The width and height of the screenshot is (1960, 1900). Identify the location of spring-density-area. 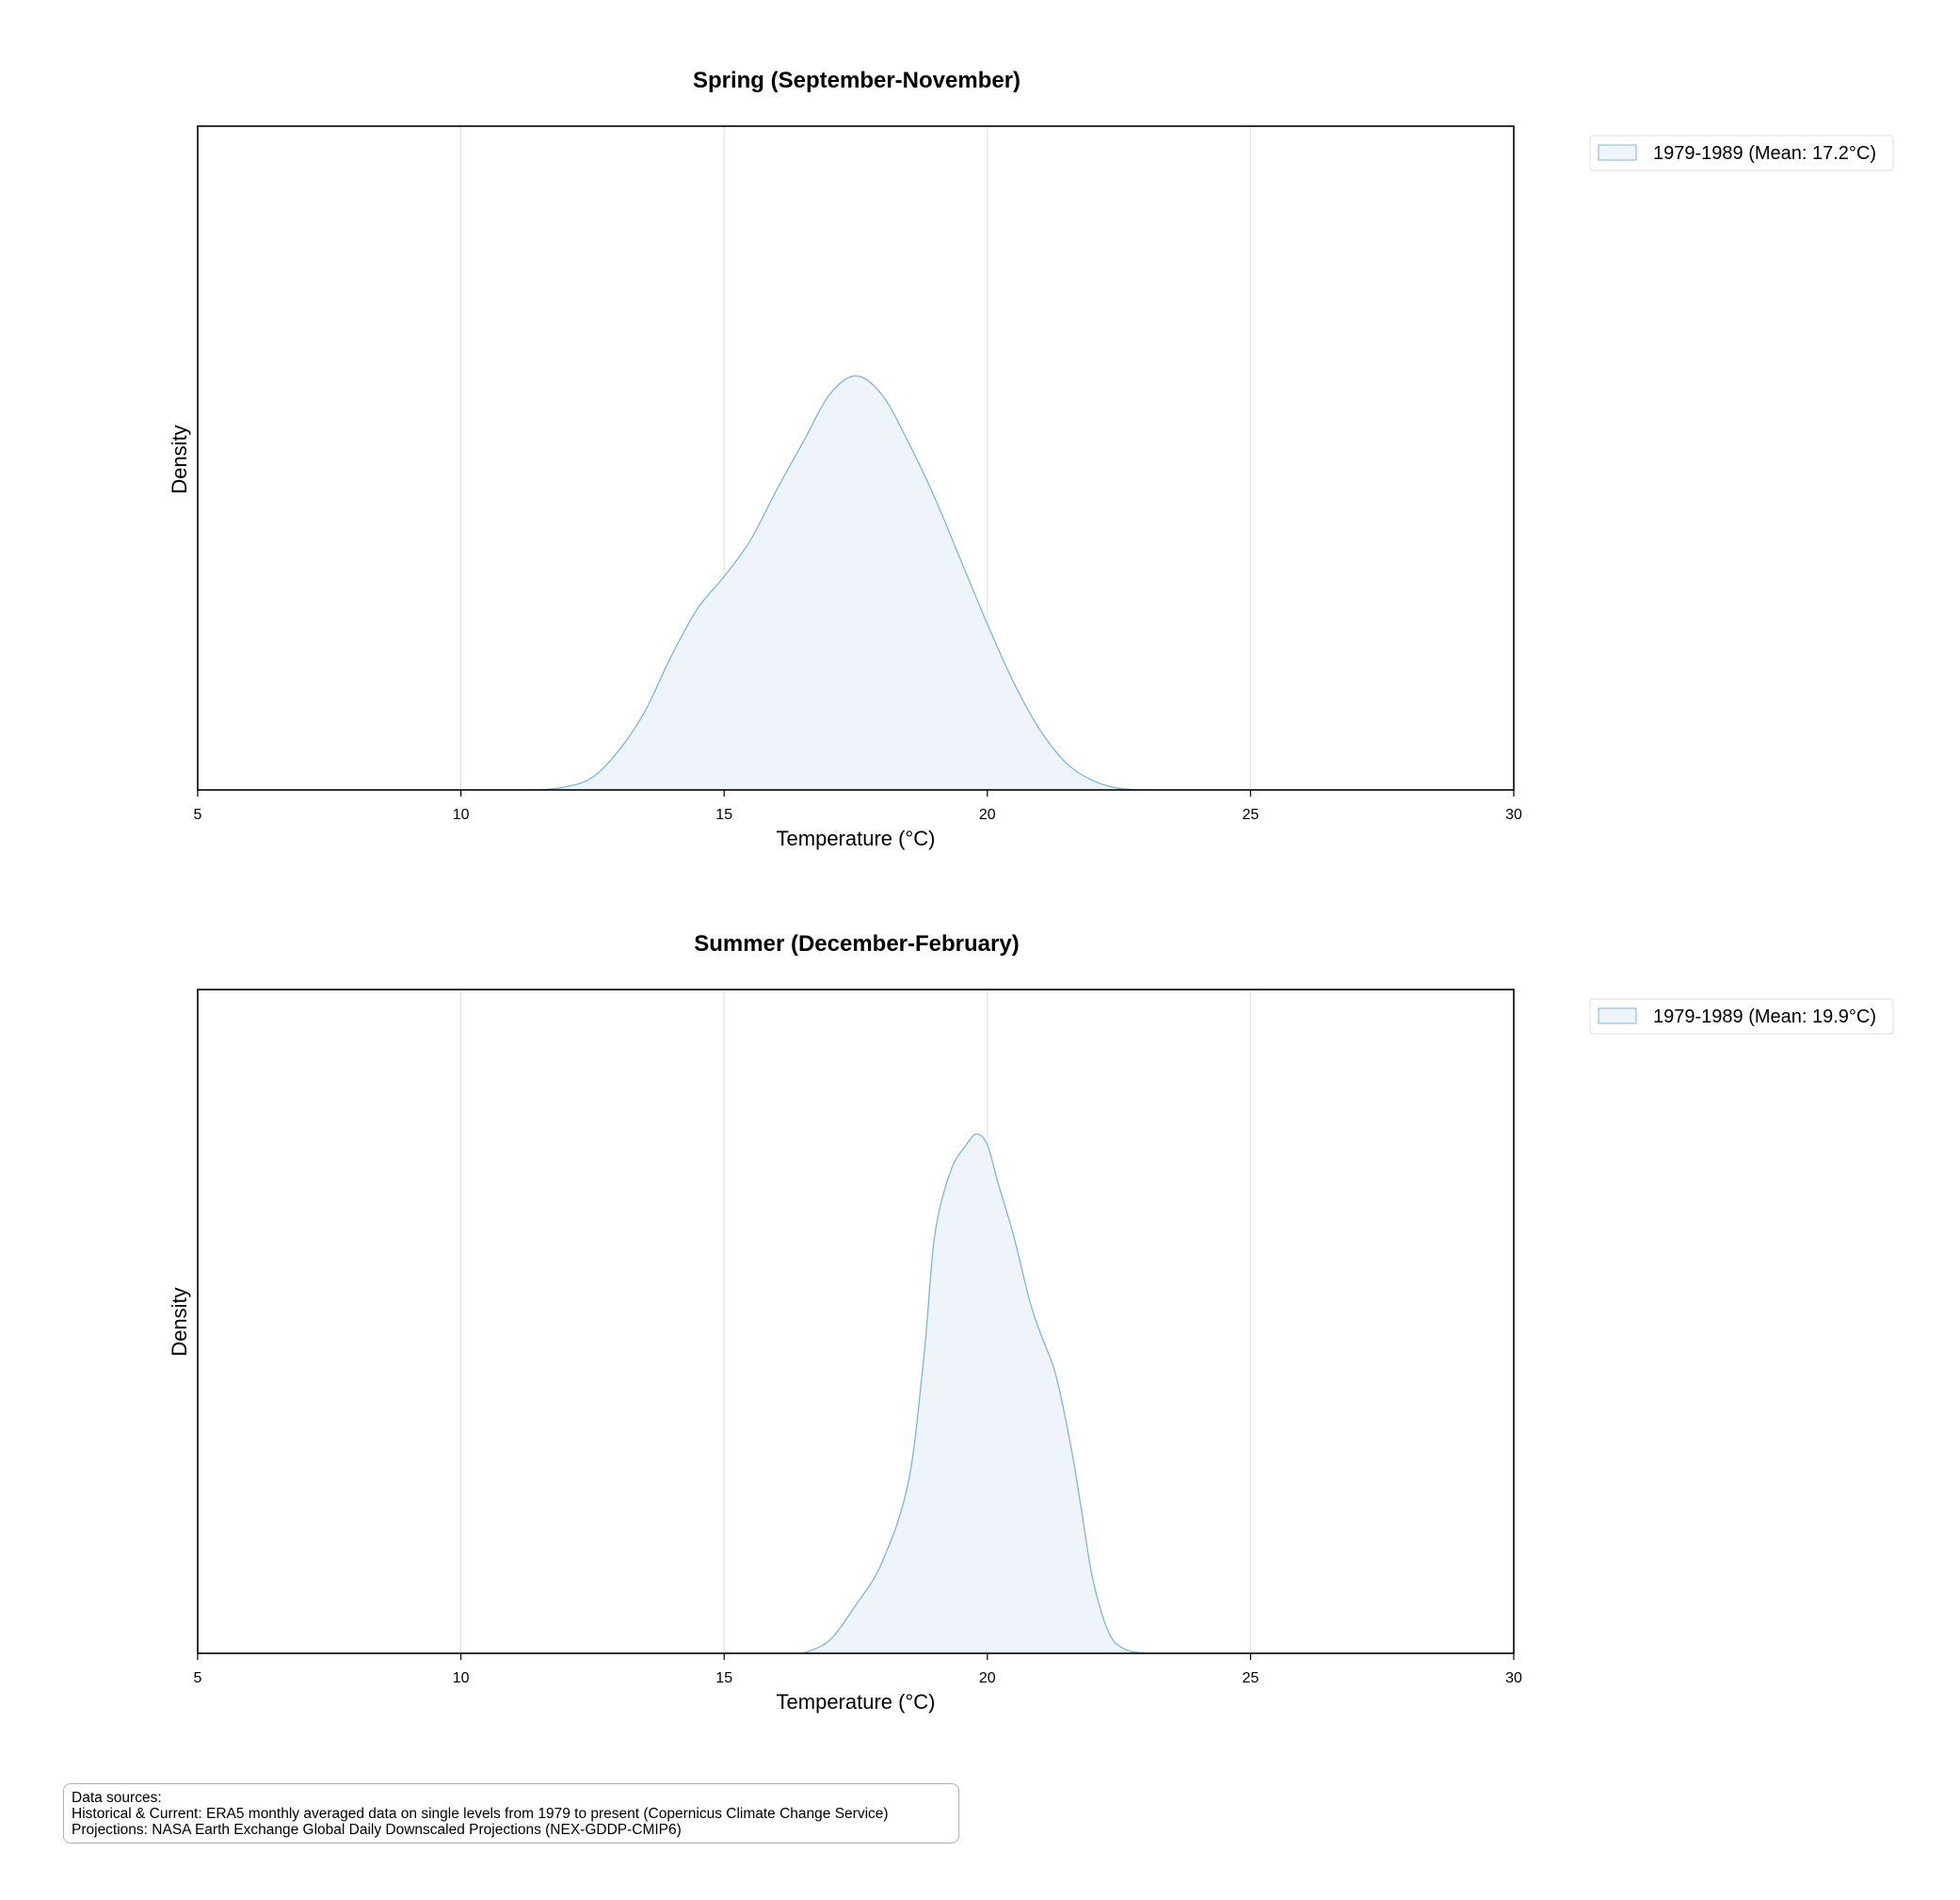
(842, 583).